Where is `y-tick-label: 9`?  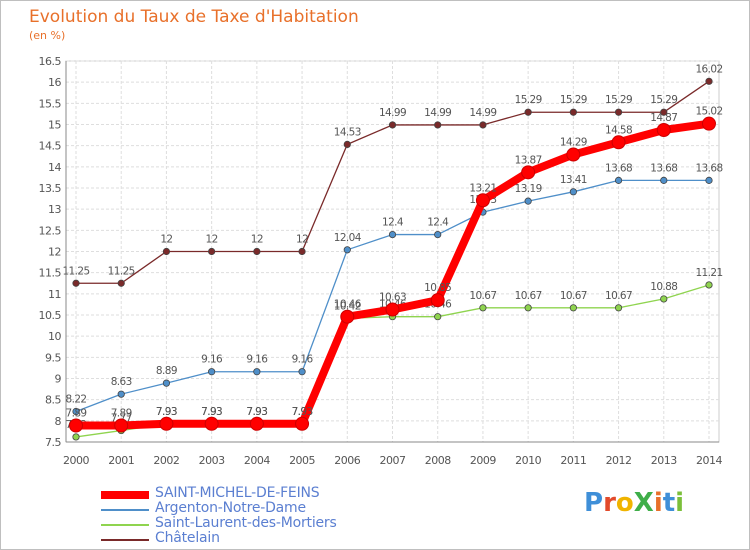
y-tick-label: 9 is located at coordinates (58, 379).